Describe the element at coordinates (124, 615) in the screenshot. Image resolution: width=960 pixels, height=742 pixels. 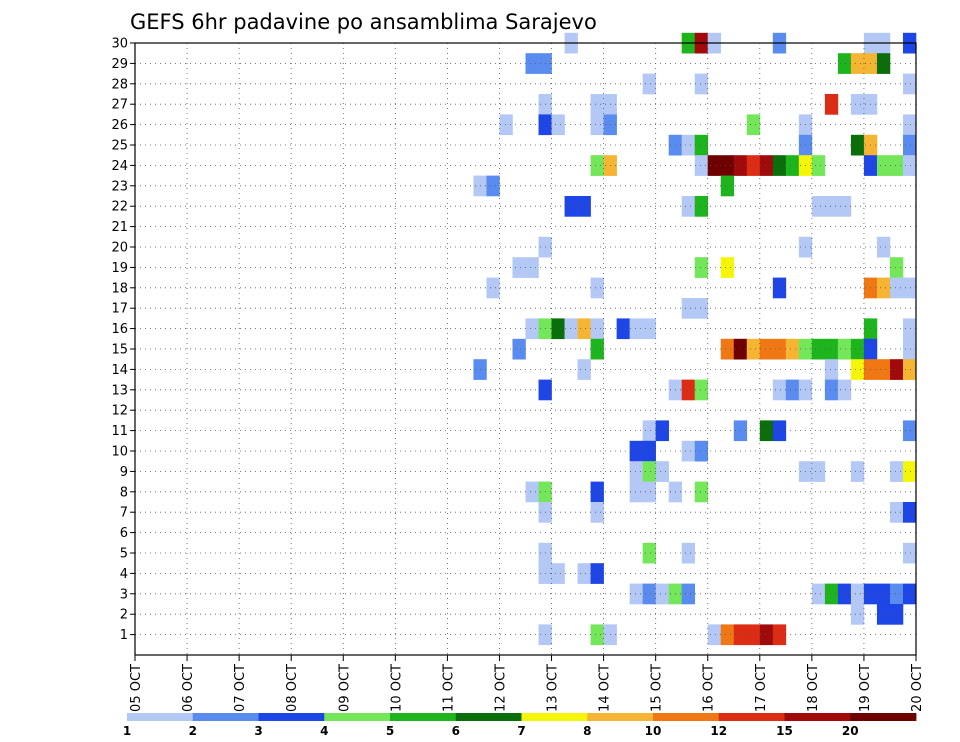
I see `y-tick-label: 2` at that location.